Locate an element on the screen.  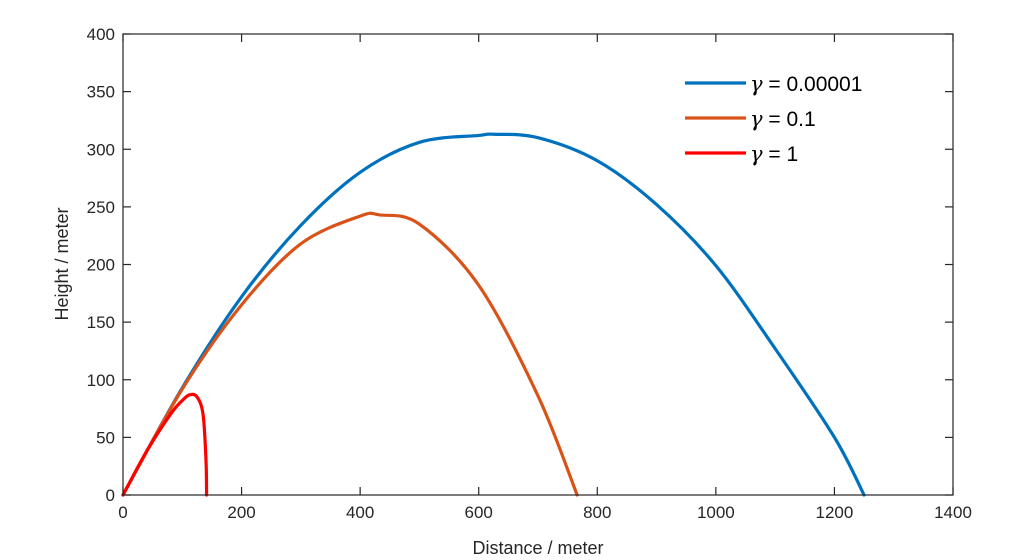
legend-label-0: γ = 0.00001 is located at coordinates (806, 84).